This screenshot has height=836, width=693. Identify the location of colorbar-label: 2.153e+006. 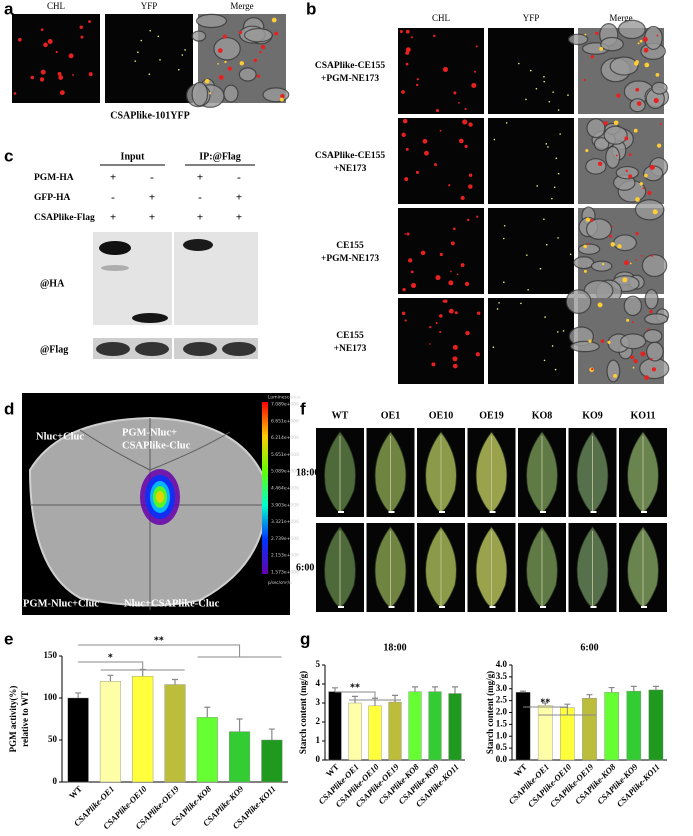
(285, 556).